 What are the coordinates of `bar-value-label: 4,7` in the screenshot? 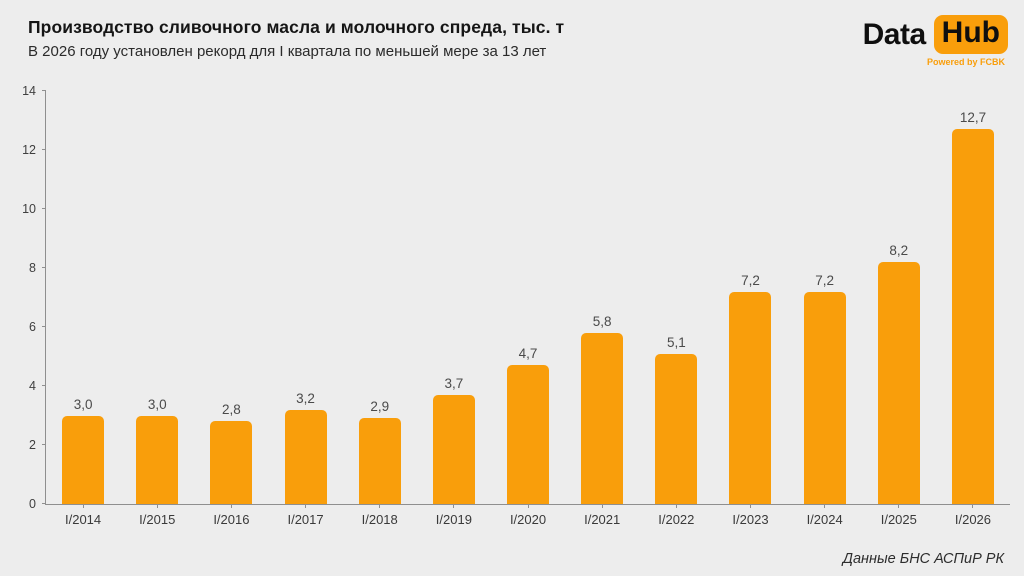 It's located at (528, 354).